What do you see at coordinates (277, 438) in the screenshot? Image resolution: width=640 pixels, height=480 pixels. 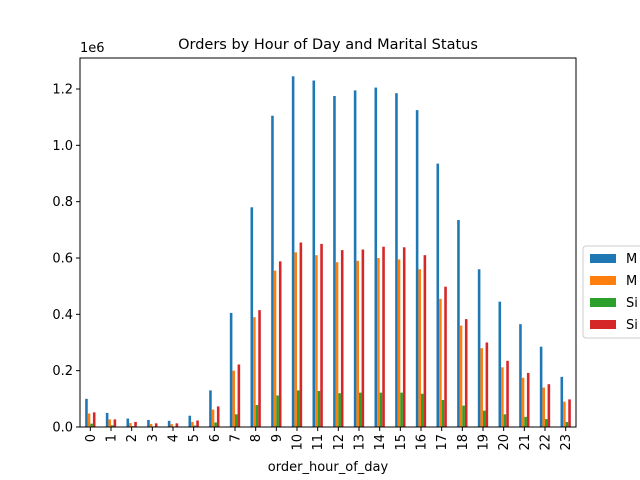 I see `x-tick-label: 9` at bounding box center [277, 438].